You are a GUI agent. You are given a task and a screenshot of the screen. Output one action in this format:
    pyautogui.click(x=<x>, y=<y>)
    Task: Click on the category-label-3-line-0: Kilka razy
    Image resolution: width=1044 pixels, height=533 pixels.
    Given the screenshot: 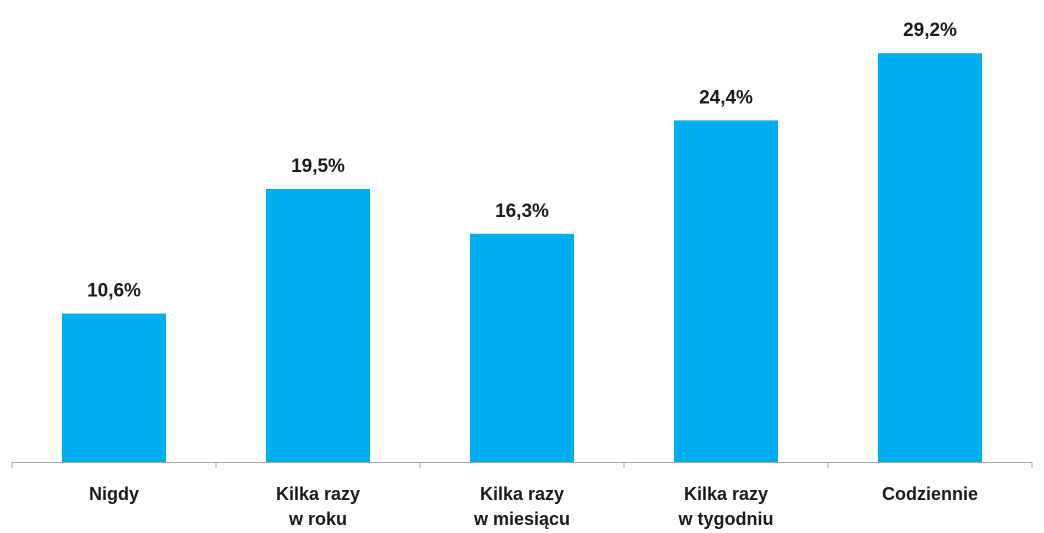 What is the action you would take?
    pyautogui.click(x=726, y=494)
    